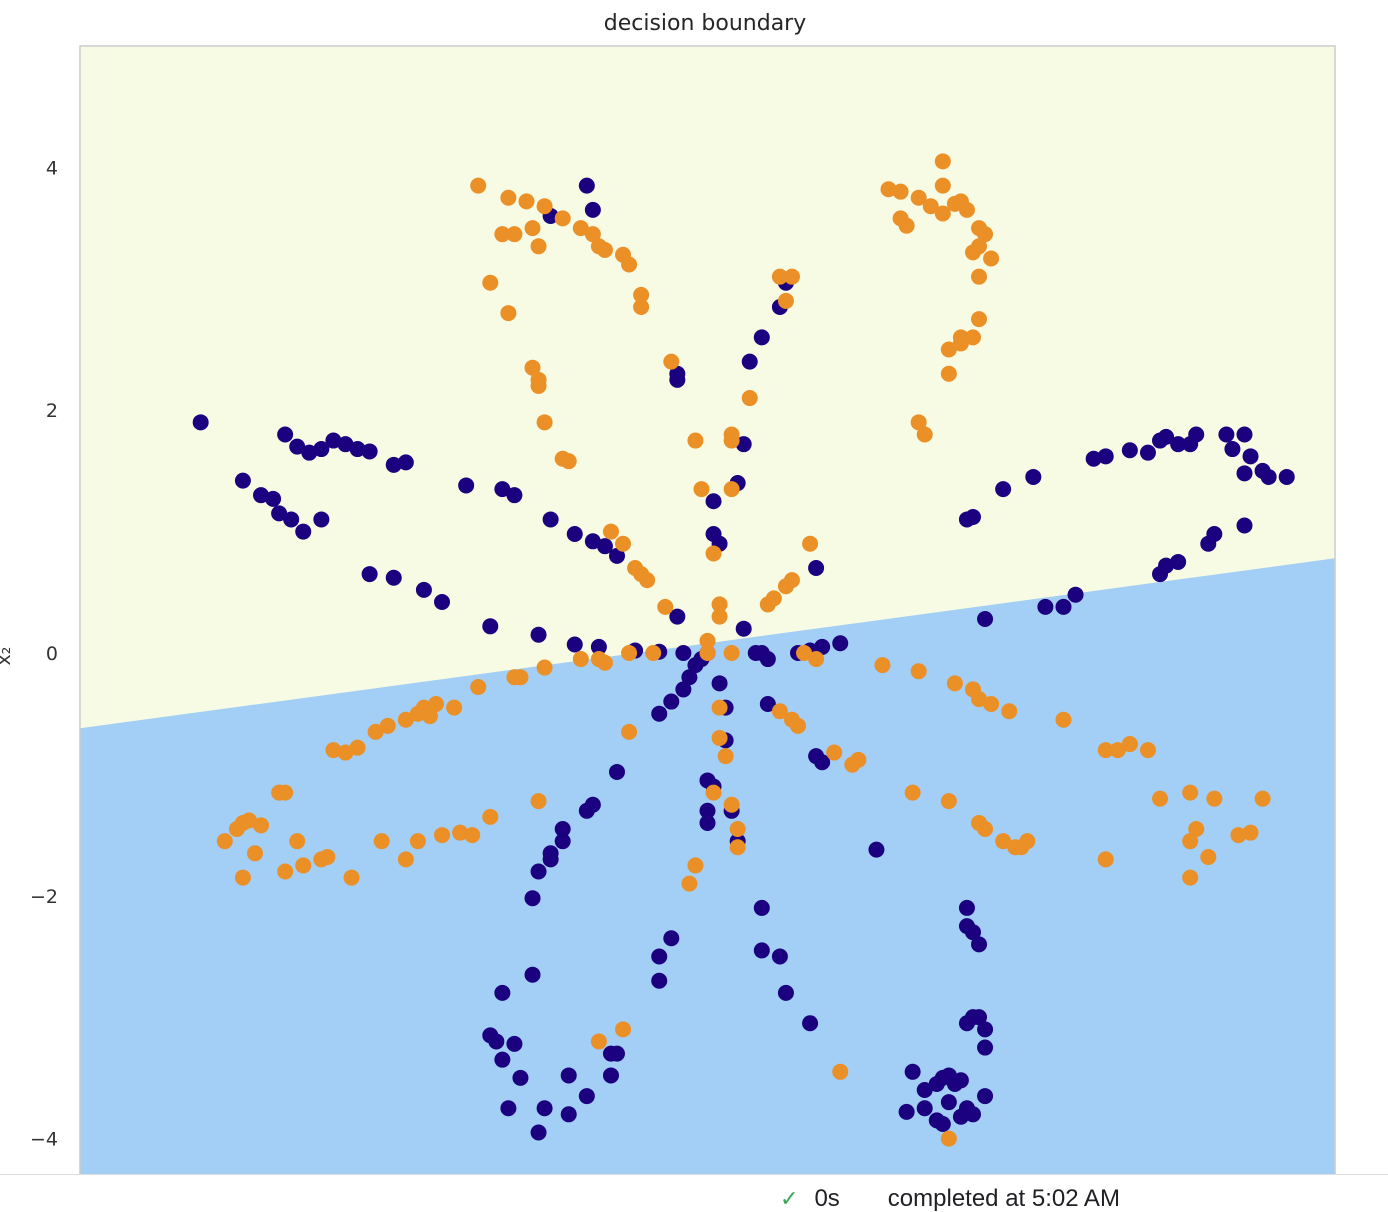 This screenshot has width=1388, height=1212. Describe the element at coordinates (789, 1198) in the screenshot. I see `check-icon: ✓` at that location.